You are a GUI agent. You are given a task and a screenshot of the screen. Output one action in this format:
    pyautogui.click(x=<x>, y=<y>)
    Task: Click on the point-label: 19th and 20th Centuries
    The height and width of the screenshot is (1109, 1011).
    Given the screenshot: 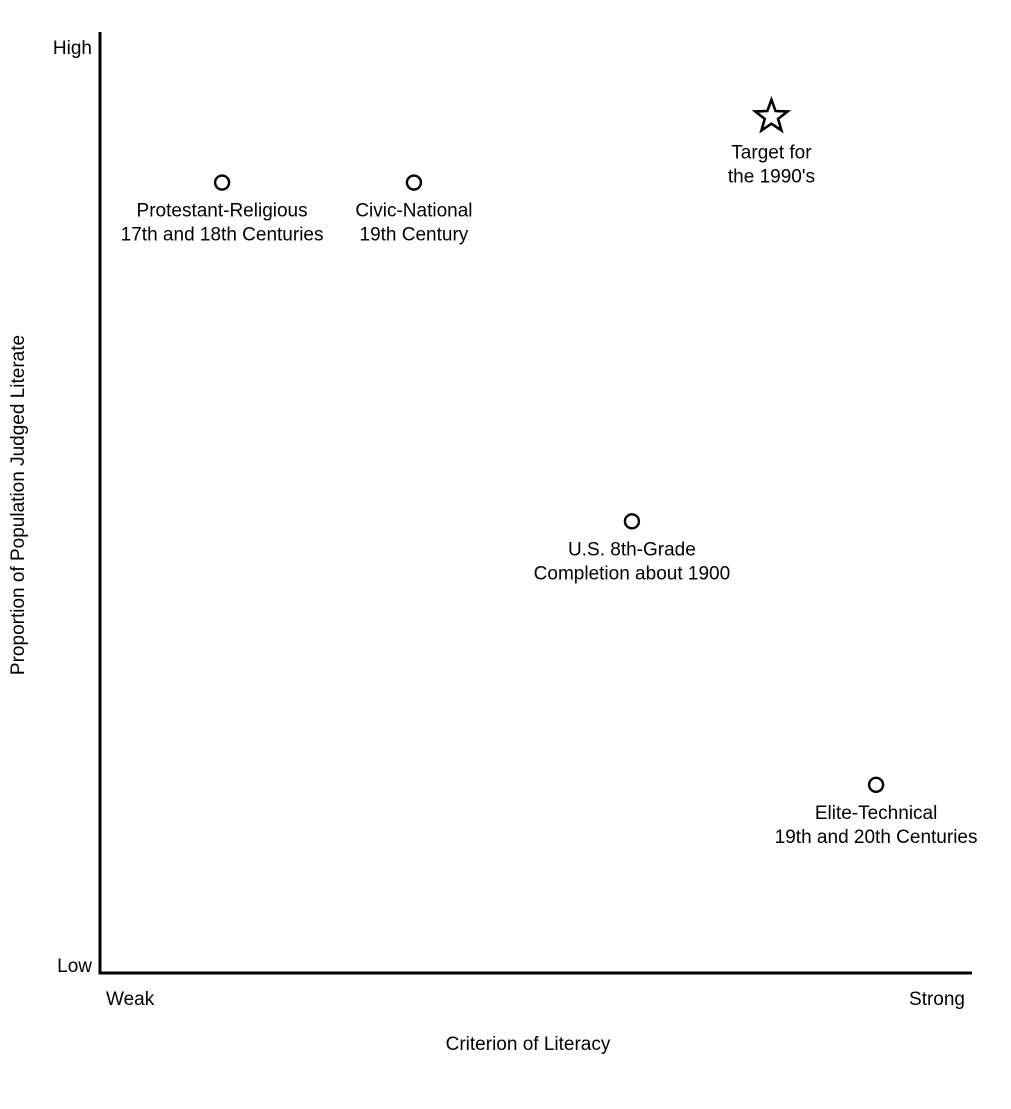 What is the action you would take?
    pyautogui.click(x=876, y=837)
    